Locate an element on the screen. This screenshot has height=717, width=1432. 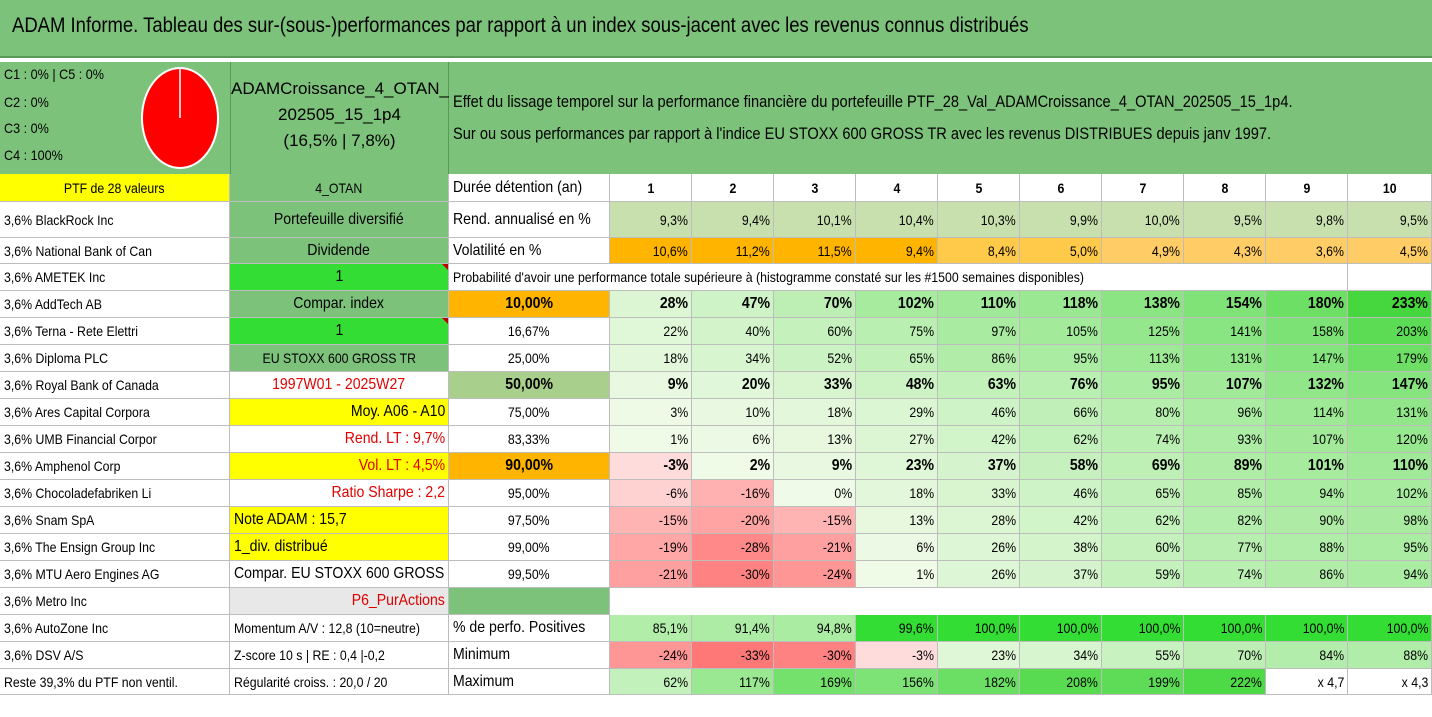
year-header: 4 is located at coordinates (897, 188).